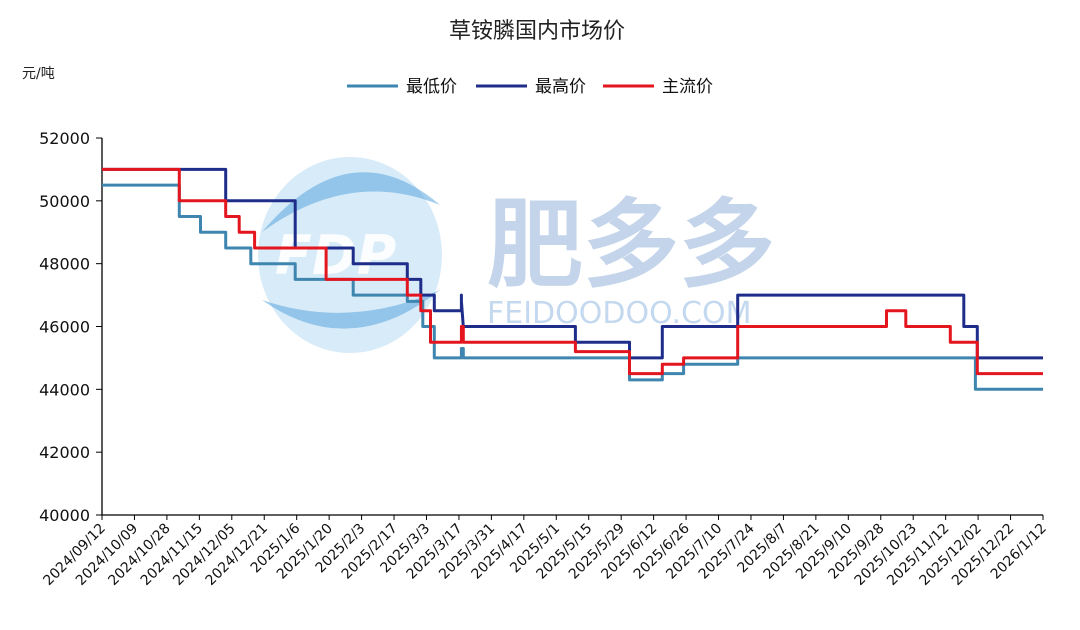  I want to click on legend-label-high: 最高价, so click(560, 87).